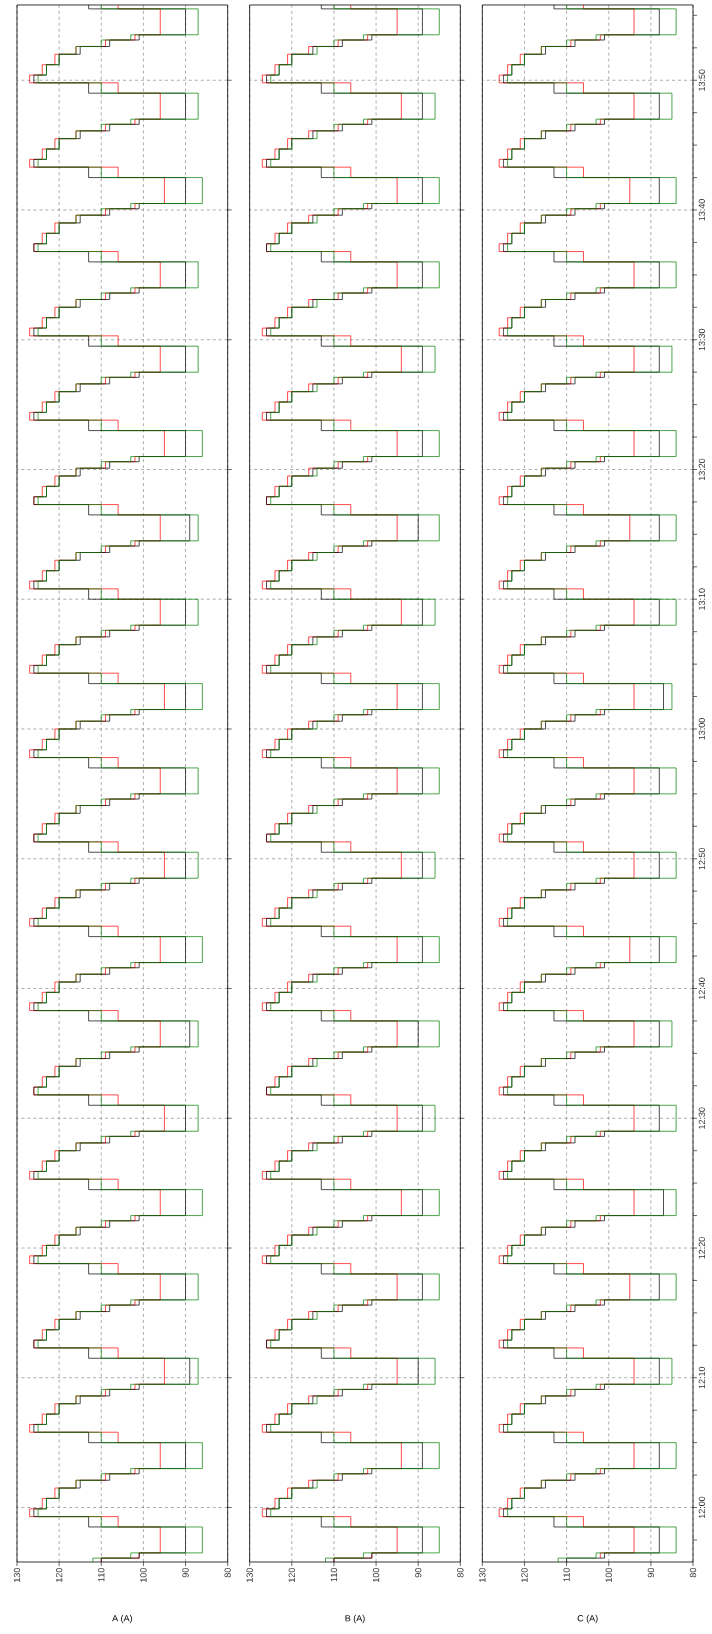 The width and height of the screenshot is (712, 1634). Describe the element at coordinates (702, 599) in the screenshot. I see `y-tick-label: 13:10` at that location.